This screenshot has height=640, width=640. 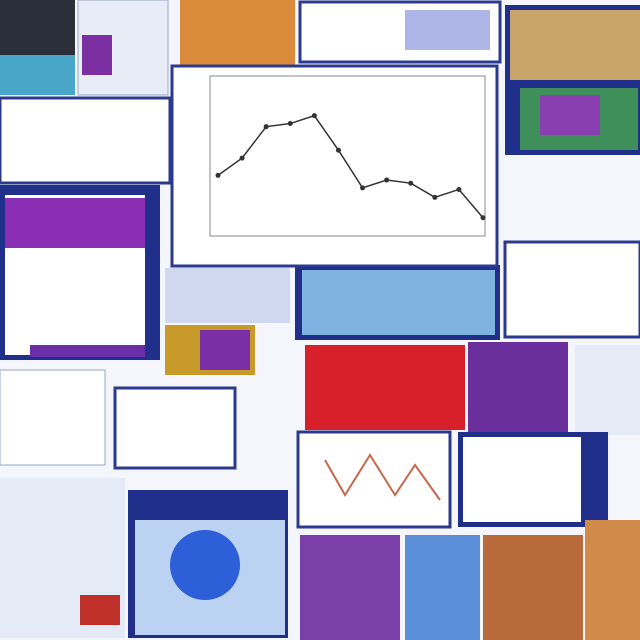 I want to click on line-chart, so click(x=350, y=167).